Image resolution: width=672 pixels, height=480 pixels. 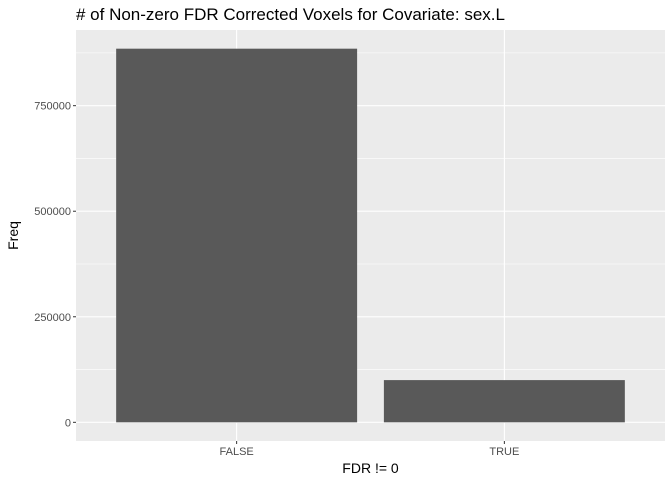 I want to click on y-tick-label: 500000, so click(x=52, y=212).